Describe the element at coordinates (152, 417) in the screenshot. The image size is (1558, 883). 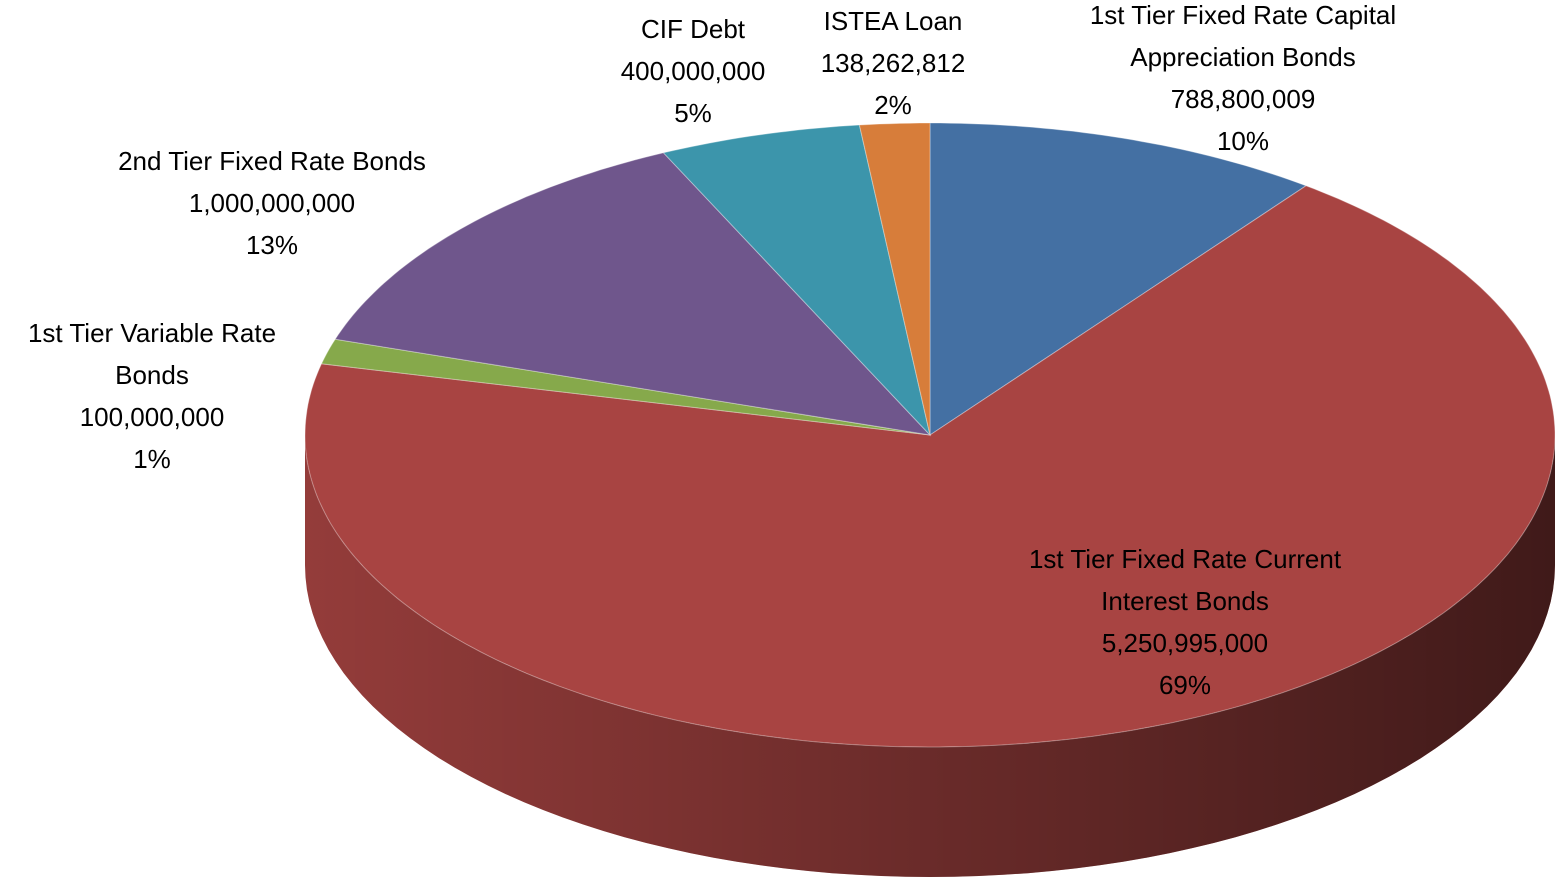
I see `label-value: 100,000,000` at that location.